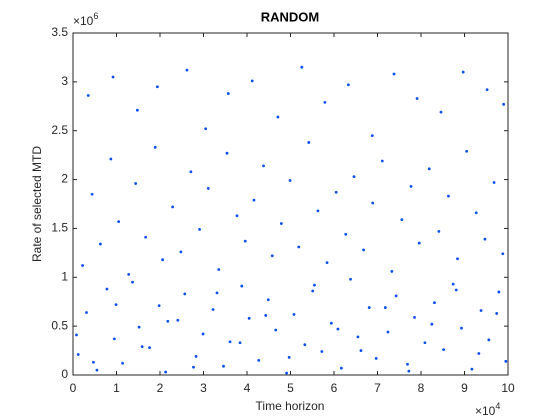 This screenshot has height=420, width=560. Describe the element at coordinates (508, 388) in the screenshot. I see `x-tick-label: 10` at that location.